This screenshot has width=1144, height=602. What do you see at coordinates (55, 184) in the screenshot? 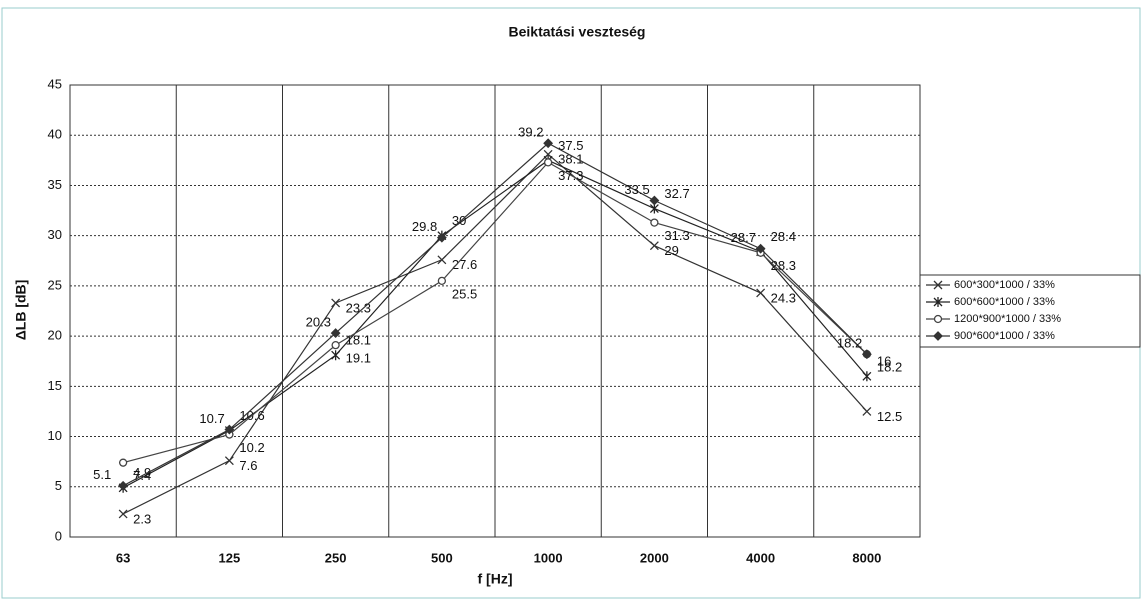
I see `y-tick-label: 35` at bounding box center [55, 184].